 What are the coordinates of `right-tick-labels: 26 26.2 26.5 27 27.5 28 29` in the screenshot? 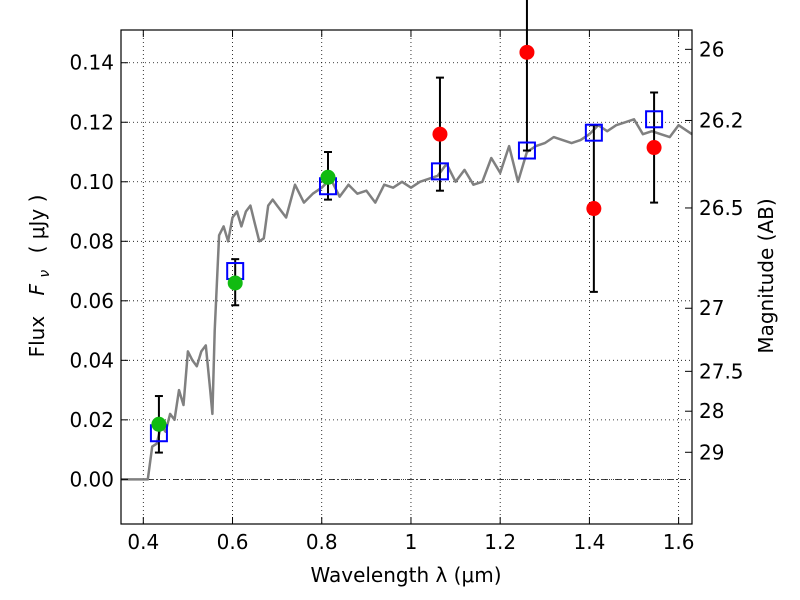 It's located at (721, 250).